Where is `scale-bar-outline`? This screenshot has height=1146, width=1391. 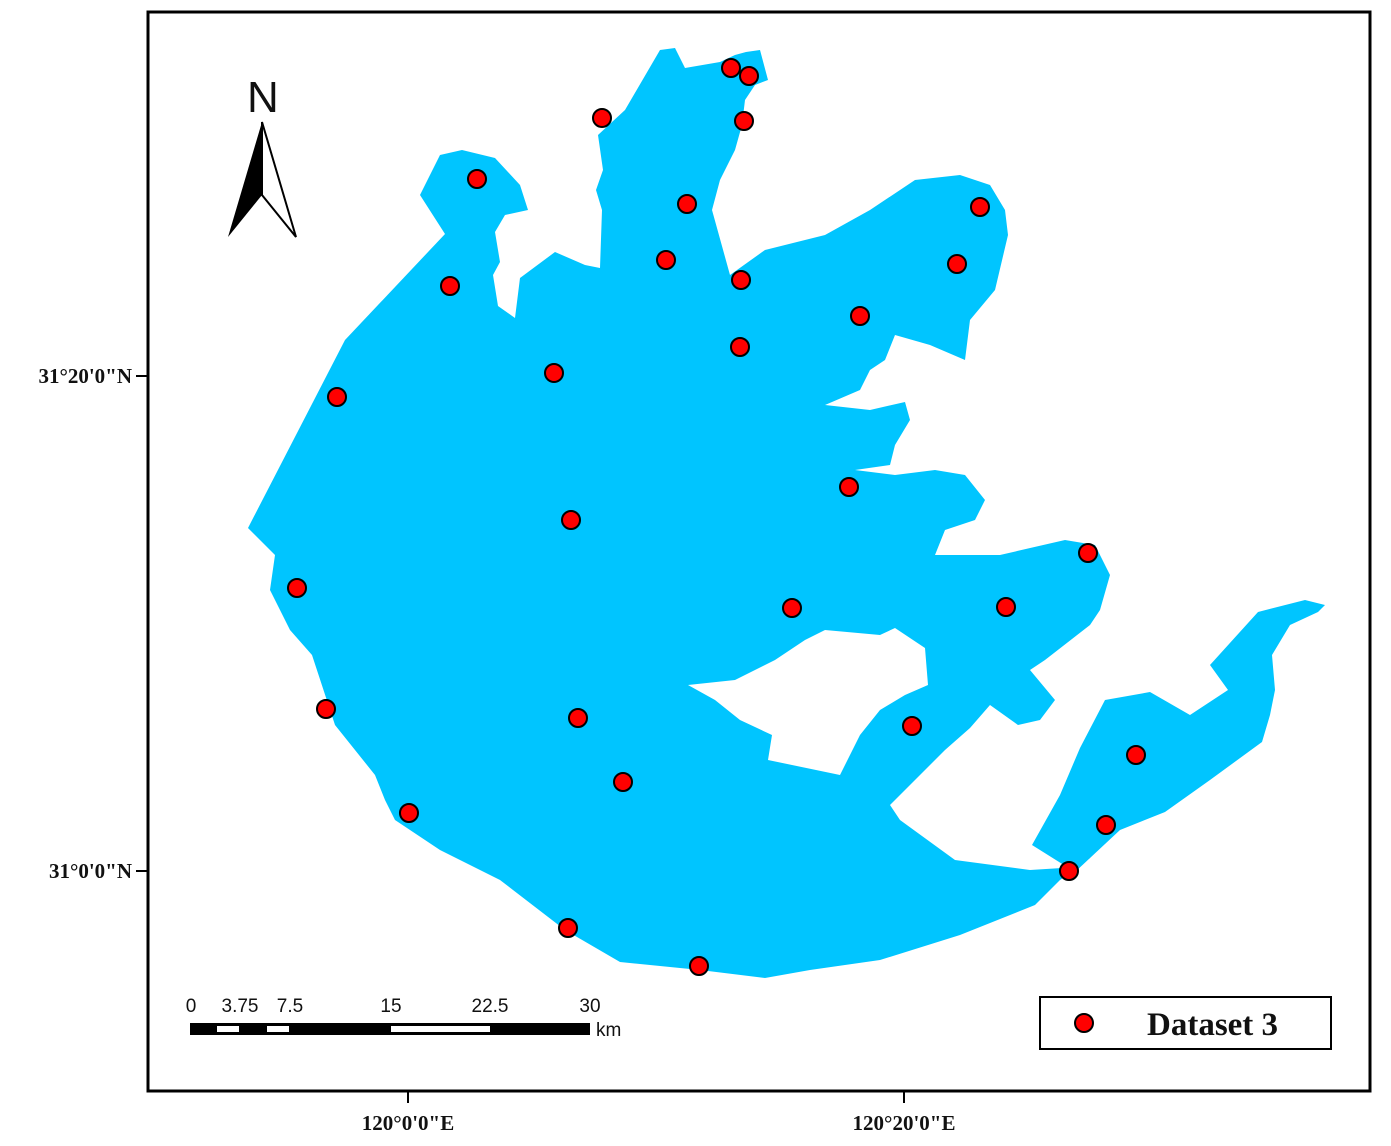
scale-bar-outline is located at coordinates (390, 1029).